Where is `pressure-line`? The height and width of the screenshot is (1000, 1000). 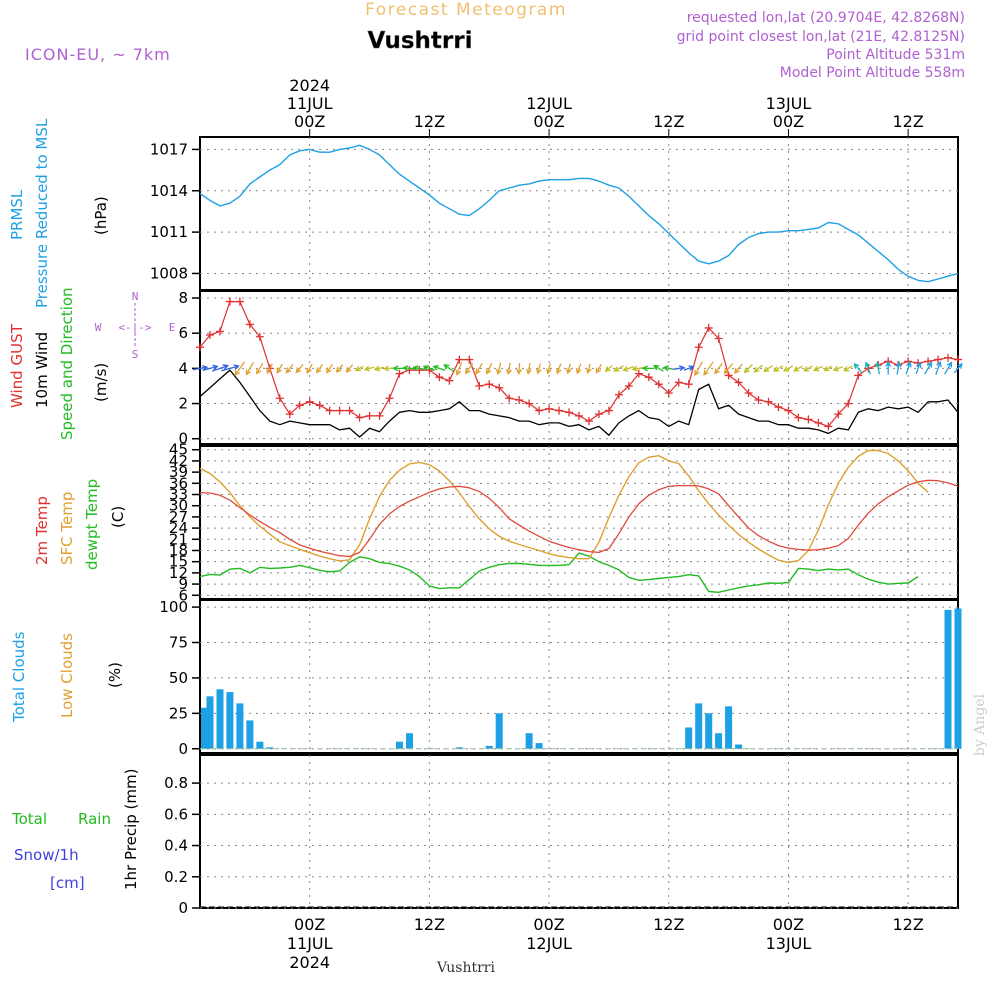 pressure-line is located at coordinates (579, 213).